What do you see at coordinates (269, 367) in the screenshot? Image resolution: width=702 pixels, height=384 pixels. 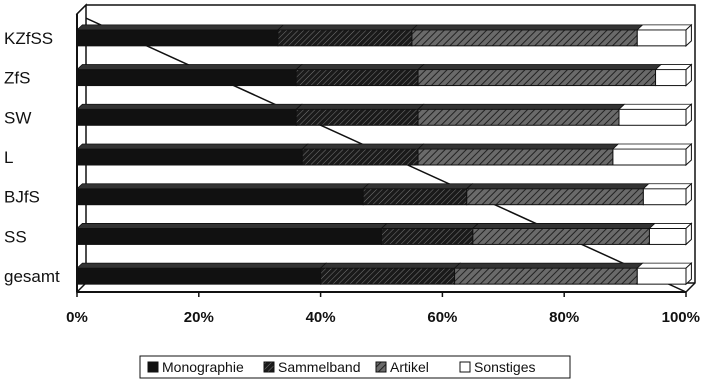 I see `legend-swatch-sammelband` at bounding box center [269, 367].